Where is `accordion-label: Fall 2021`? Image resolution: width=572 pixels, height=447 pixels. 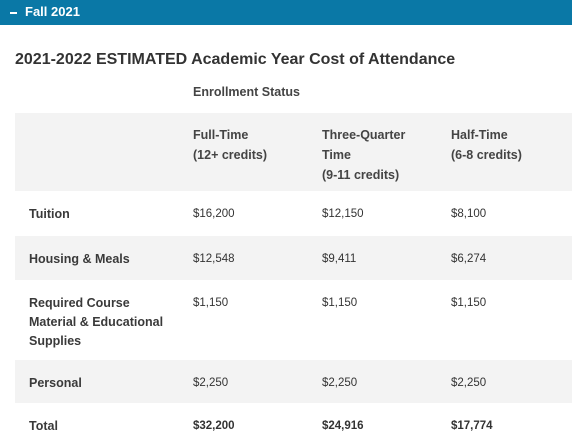 accordion-label: Fall 2021 is located at coordinates (52, 11).